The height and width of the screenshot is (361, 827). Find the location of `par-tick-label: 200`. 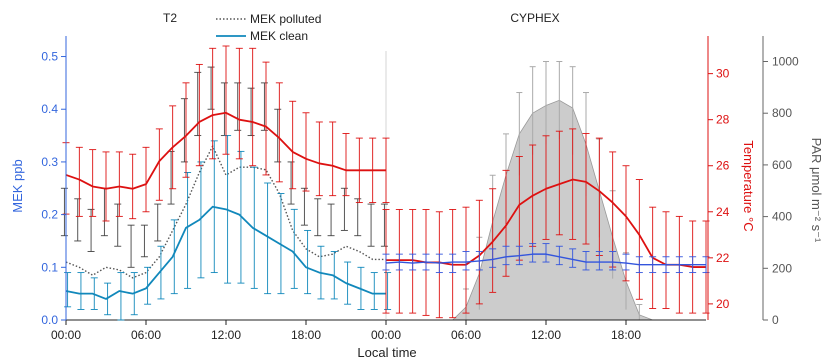

par-tick-label: 200 is located at coordinates (782, 268).